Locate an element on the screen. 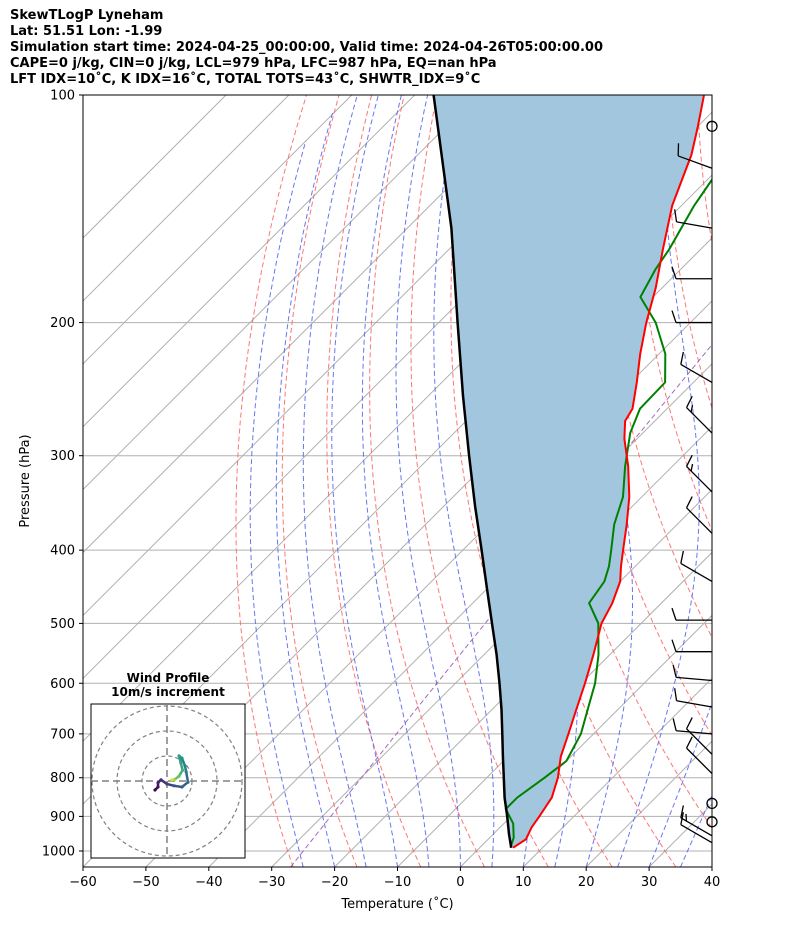 This screenshot has width=794, height=937. y-tick-label: 500 is located at coordinates (62, 624).